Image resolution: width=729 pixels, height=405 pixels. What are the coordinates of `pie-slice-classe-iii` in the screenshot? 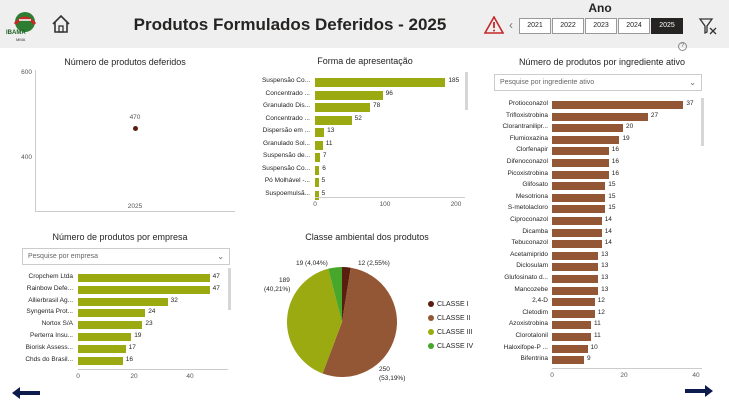 It's located at (314, 321).